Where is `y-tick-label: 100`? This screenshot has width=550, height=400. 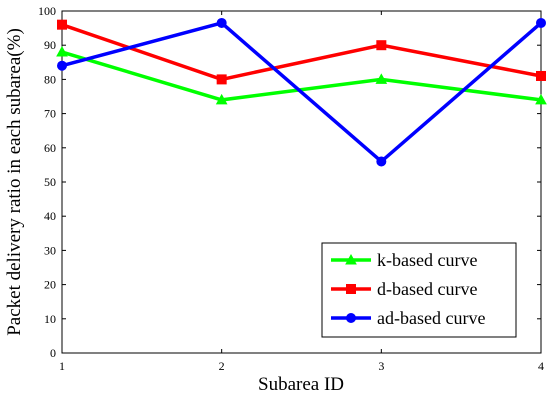
y-tick-label: 100 is located at coordinates (47, 11).